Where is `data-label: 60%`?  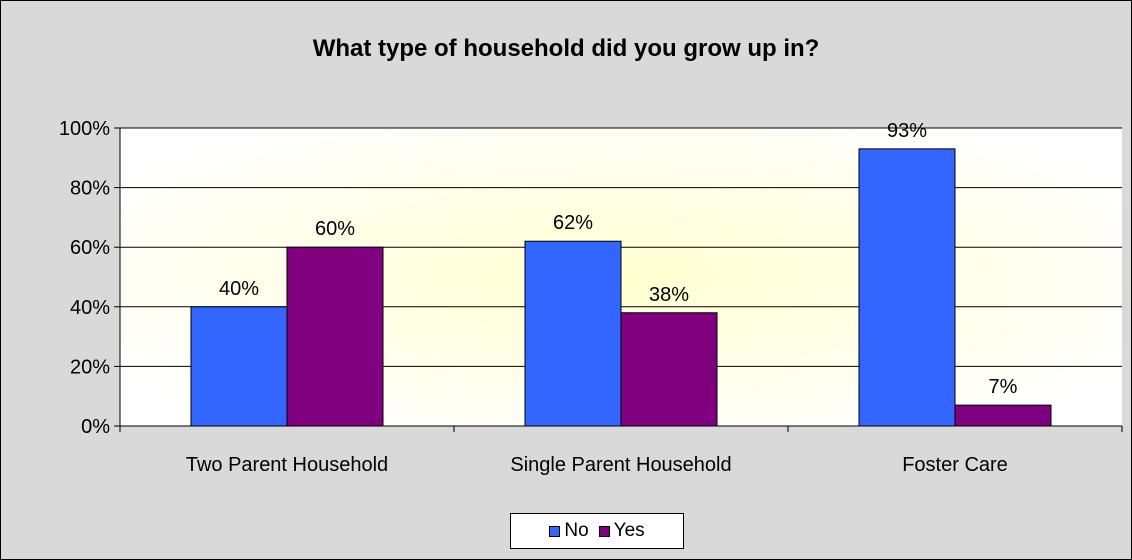
data-label: 60% is located at coordinates (335, 229).